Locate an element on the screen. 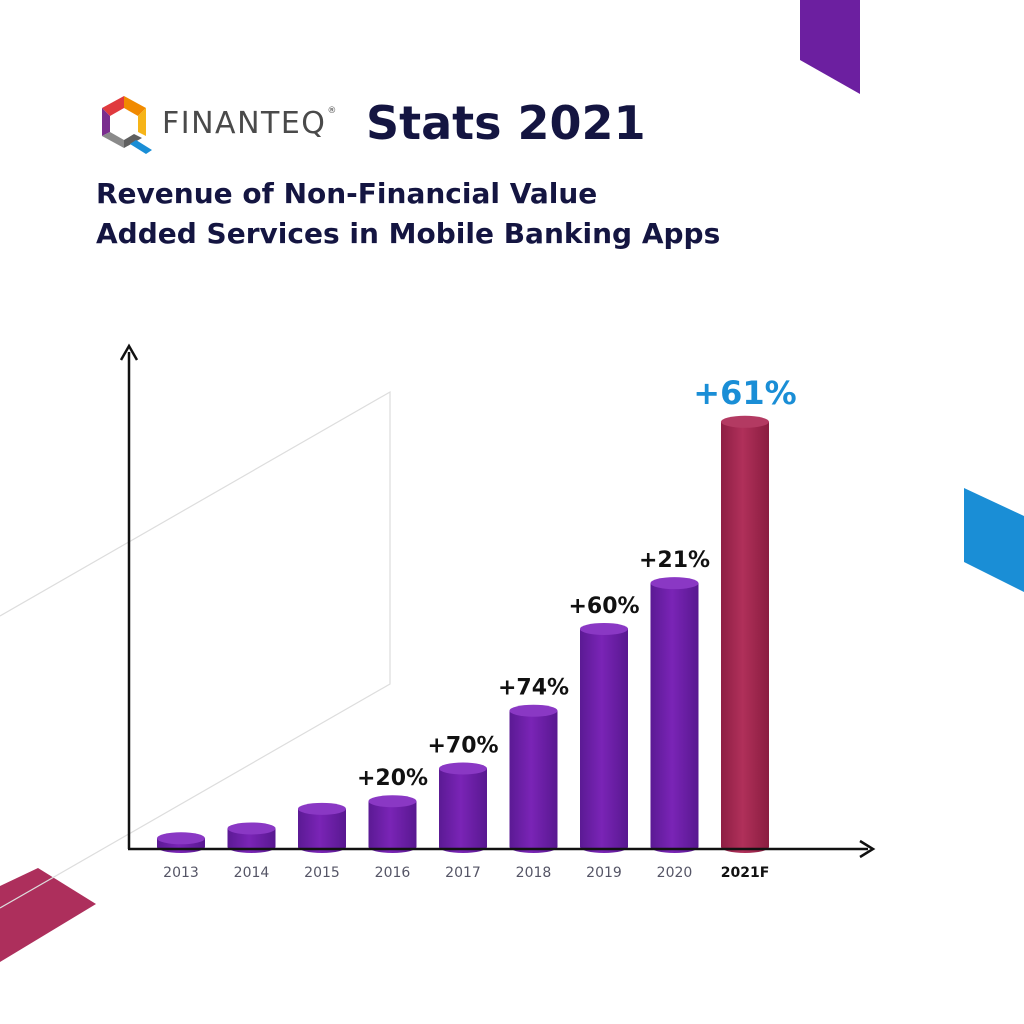 The height and width of the screenshot is (1024, 1024). growth-label: +20% is located at coordinates (392, 778).